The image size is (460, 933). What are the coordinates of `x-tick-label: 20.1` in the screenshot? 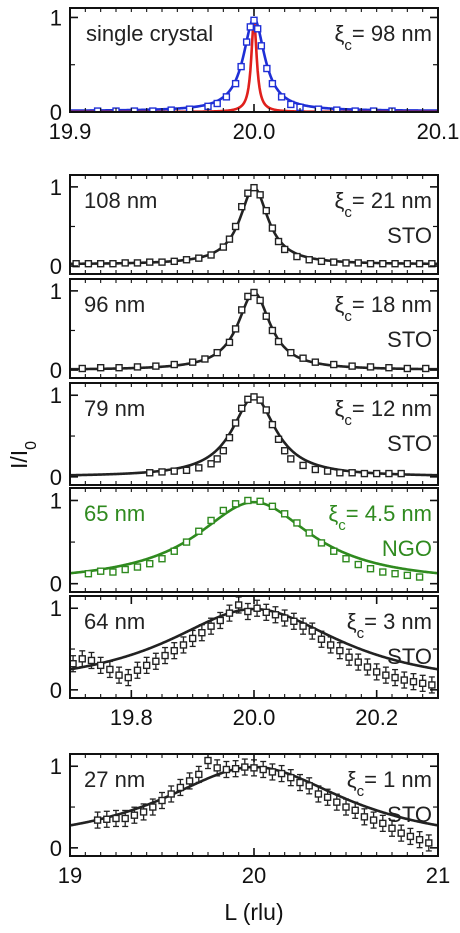 It's located at (438, 131).